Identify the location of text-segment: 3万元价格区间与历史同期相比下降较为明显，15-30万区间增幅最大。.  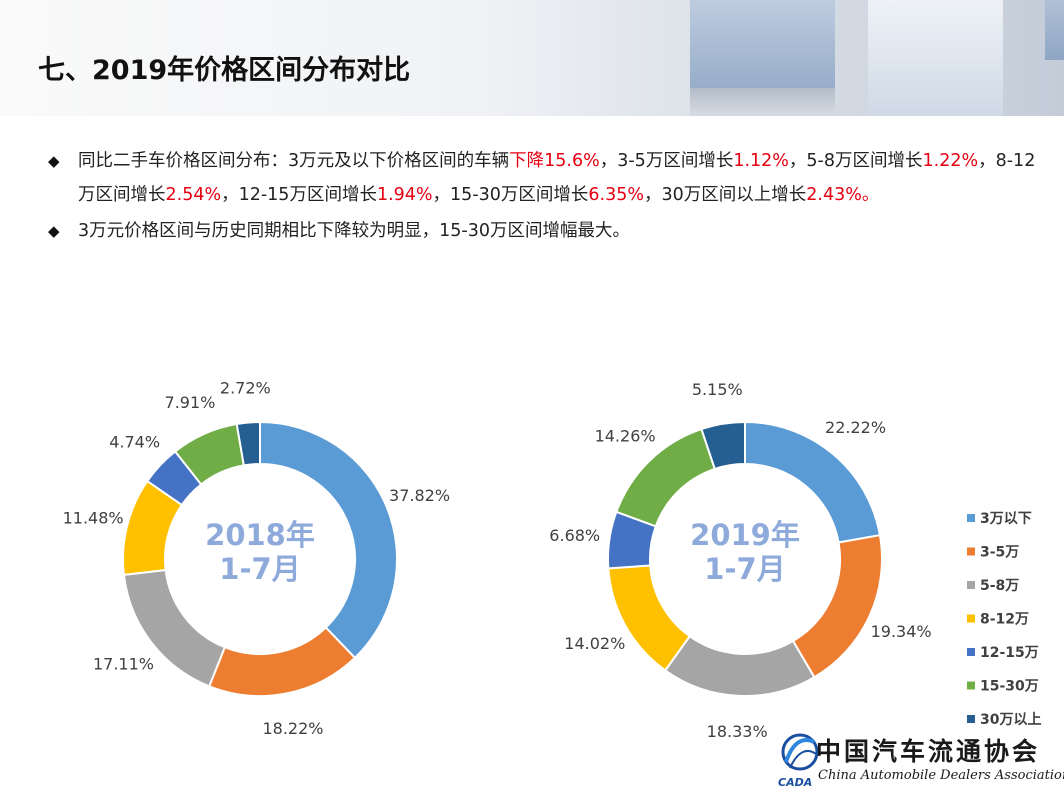
(354, 231).